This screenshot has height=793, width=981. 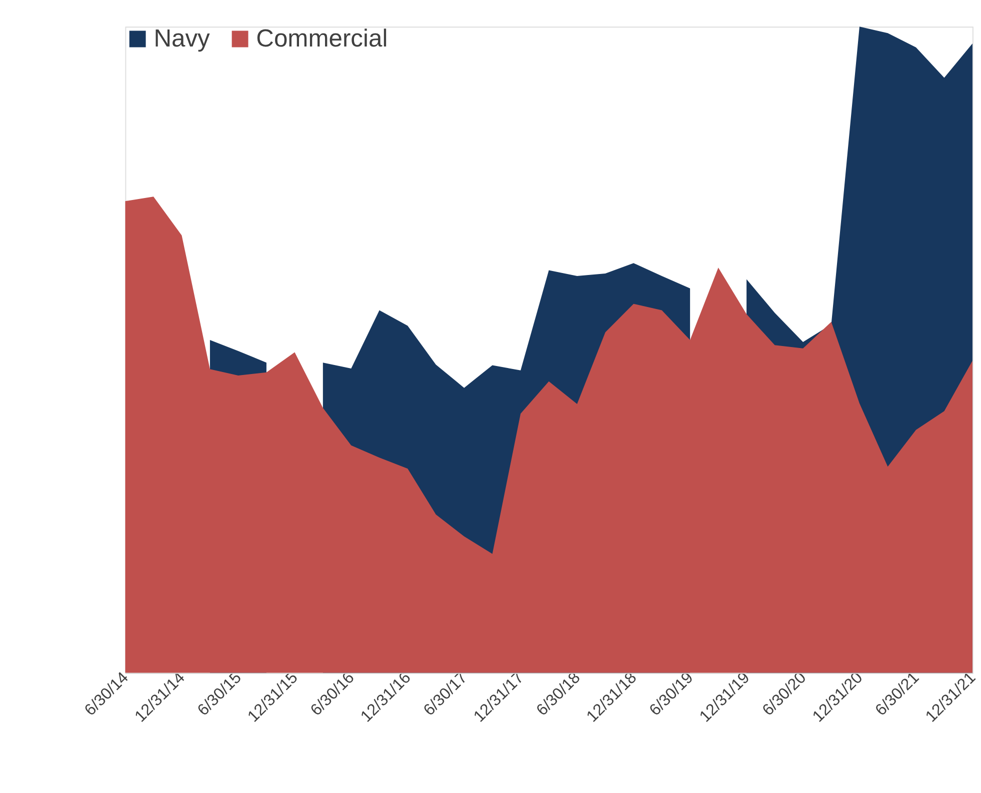 What do you see at coordinates (322, 39) in the screenshot?
I see `legend-label: Commercial` at bounding box center [322, 39].